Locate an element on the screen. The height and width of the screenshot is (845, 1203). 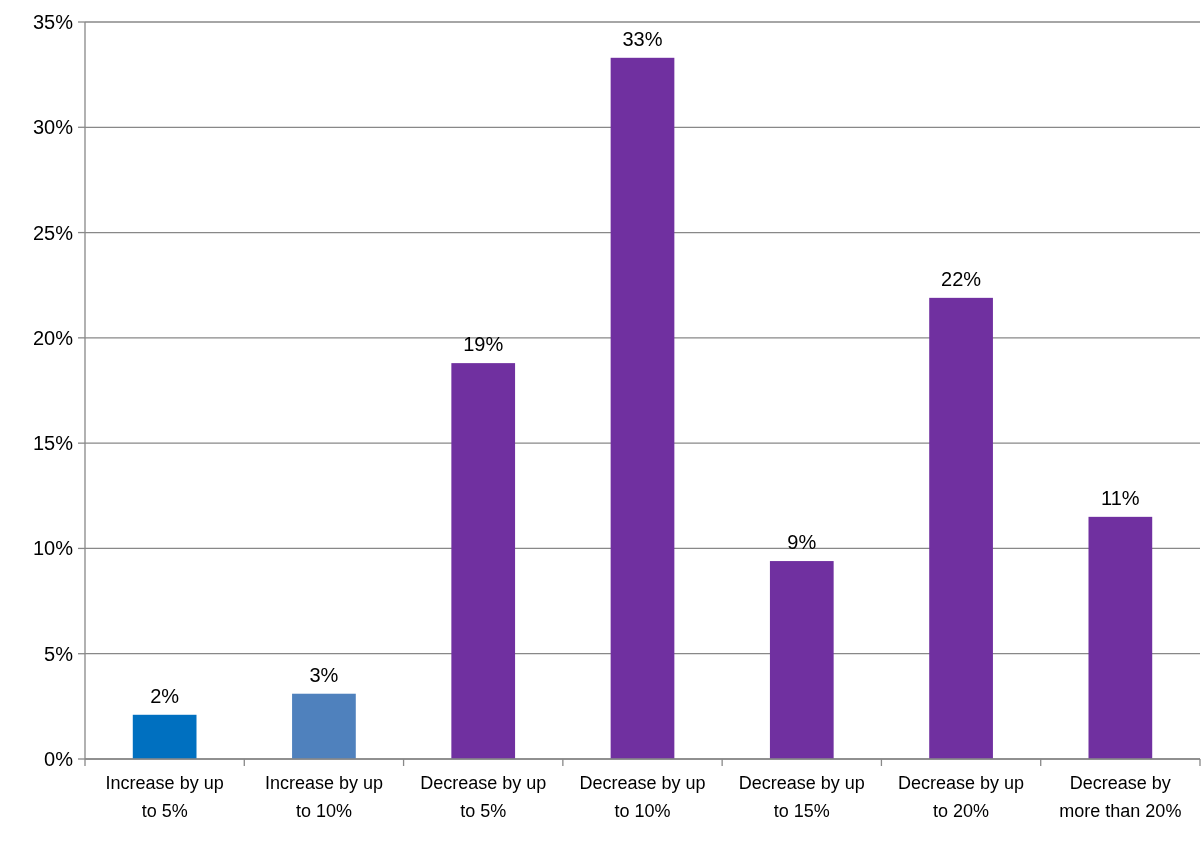
x-tick-label: Increase by up to 10% is located at coordinates (323, 797).